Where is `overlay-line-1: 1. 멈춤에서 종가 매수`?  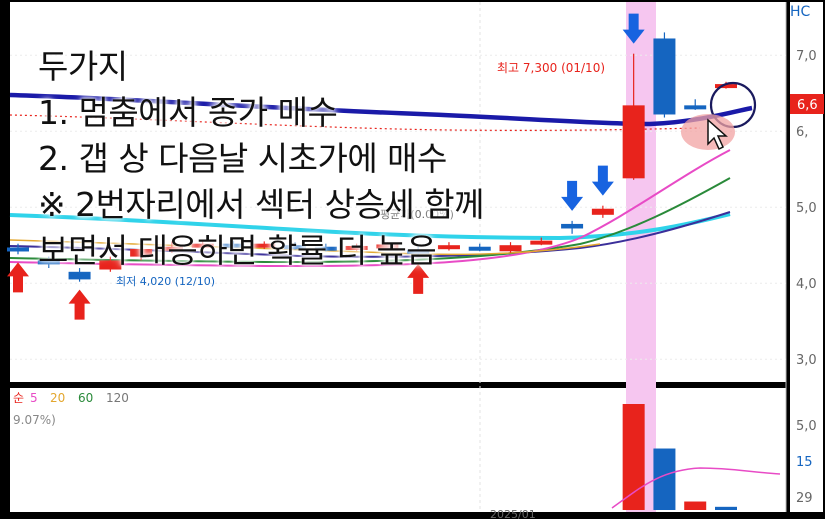
overlay-line-1: 1. 멈춤에서 종가 매수 is located at coordinates (188, 112).